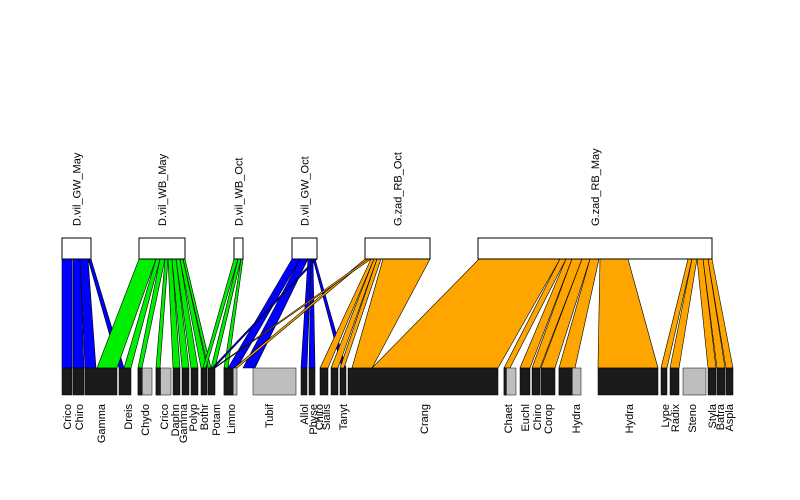  I want to click on upper-node-label: D.vil_GW_May, so click(78, 189).